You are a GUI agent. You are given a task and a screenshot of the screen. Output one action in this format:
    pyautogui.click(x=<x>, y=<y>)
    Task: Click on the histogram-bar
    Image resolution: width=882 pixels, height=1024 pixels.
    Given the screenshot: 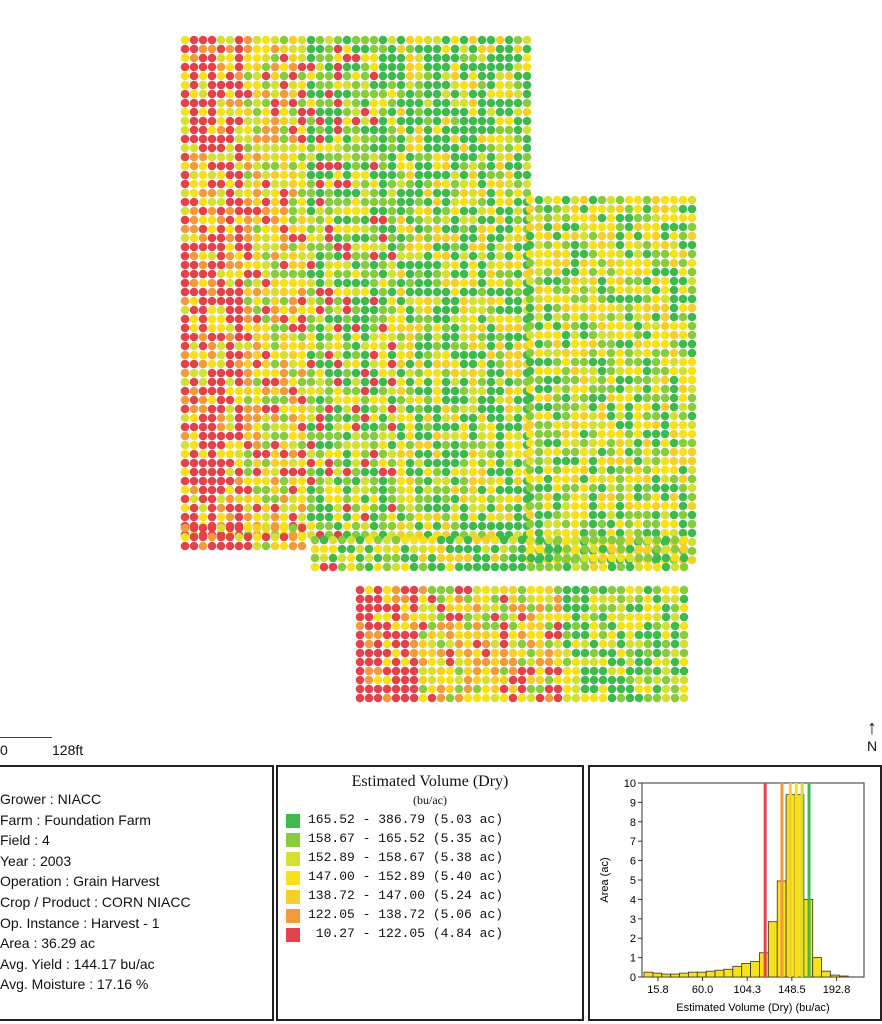 What is the action you would take?
    pyautogui.click(x=843, y=976)
    